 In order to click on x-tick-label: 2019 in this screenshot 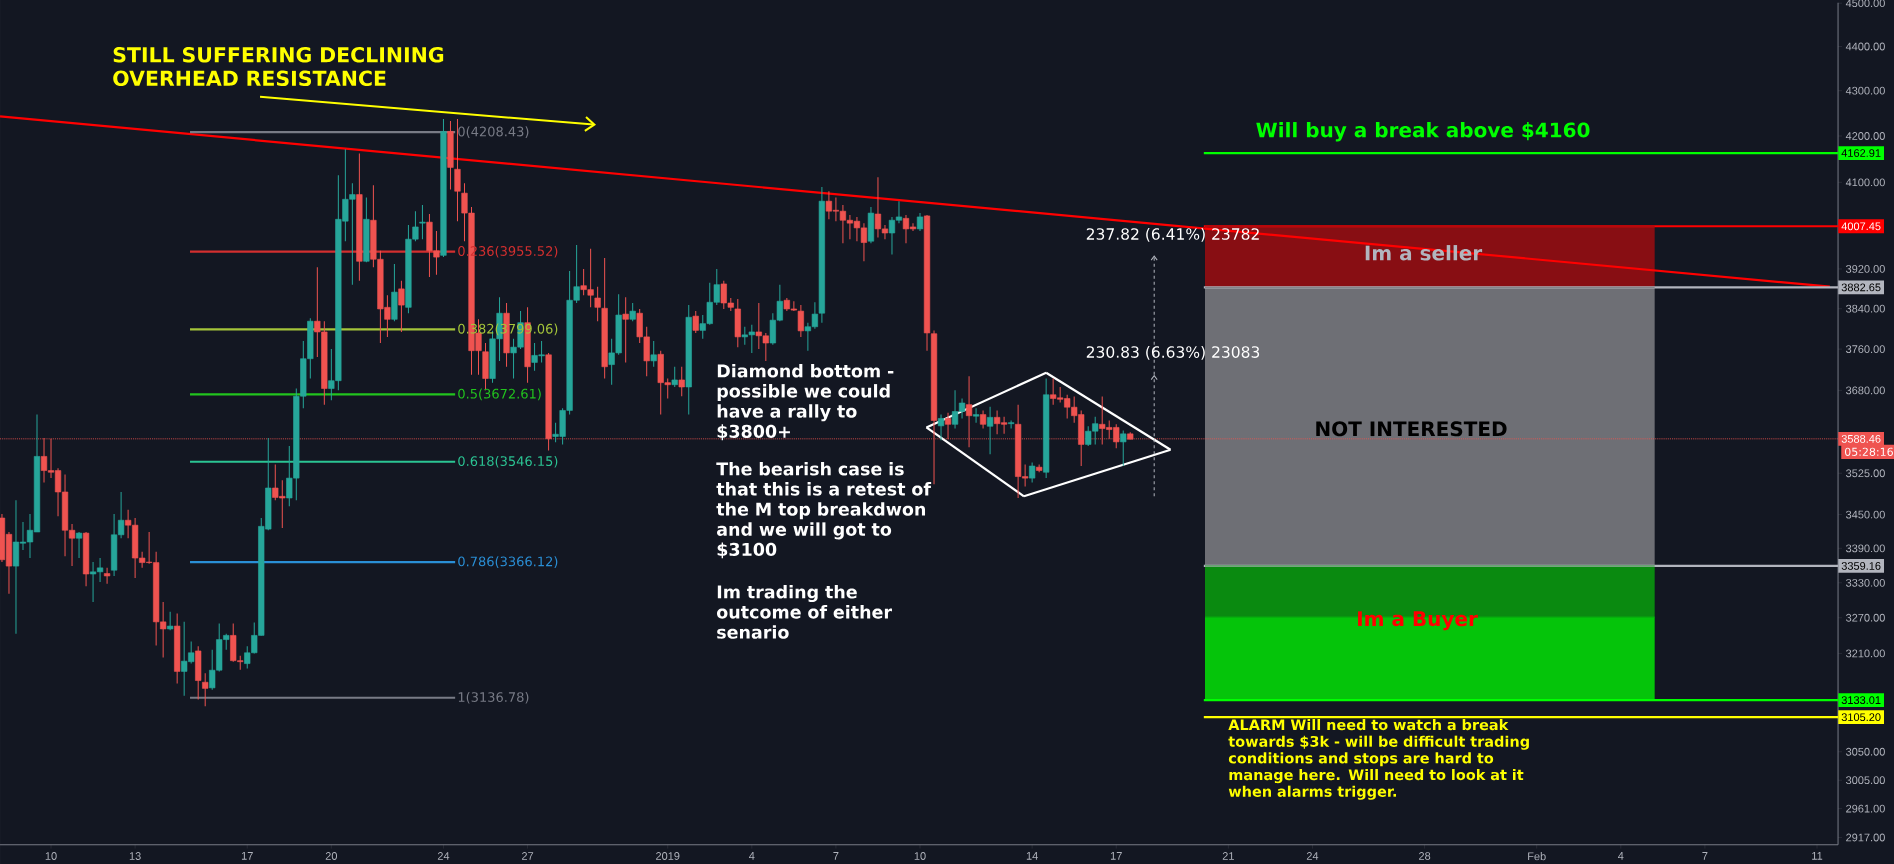, I will do `click(668, 856)`.